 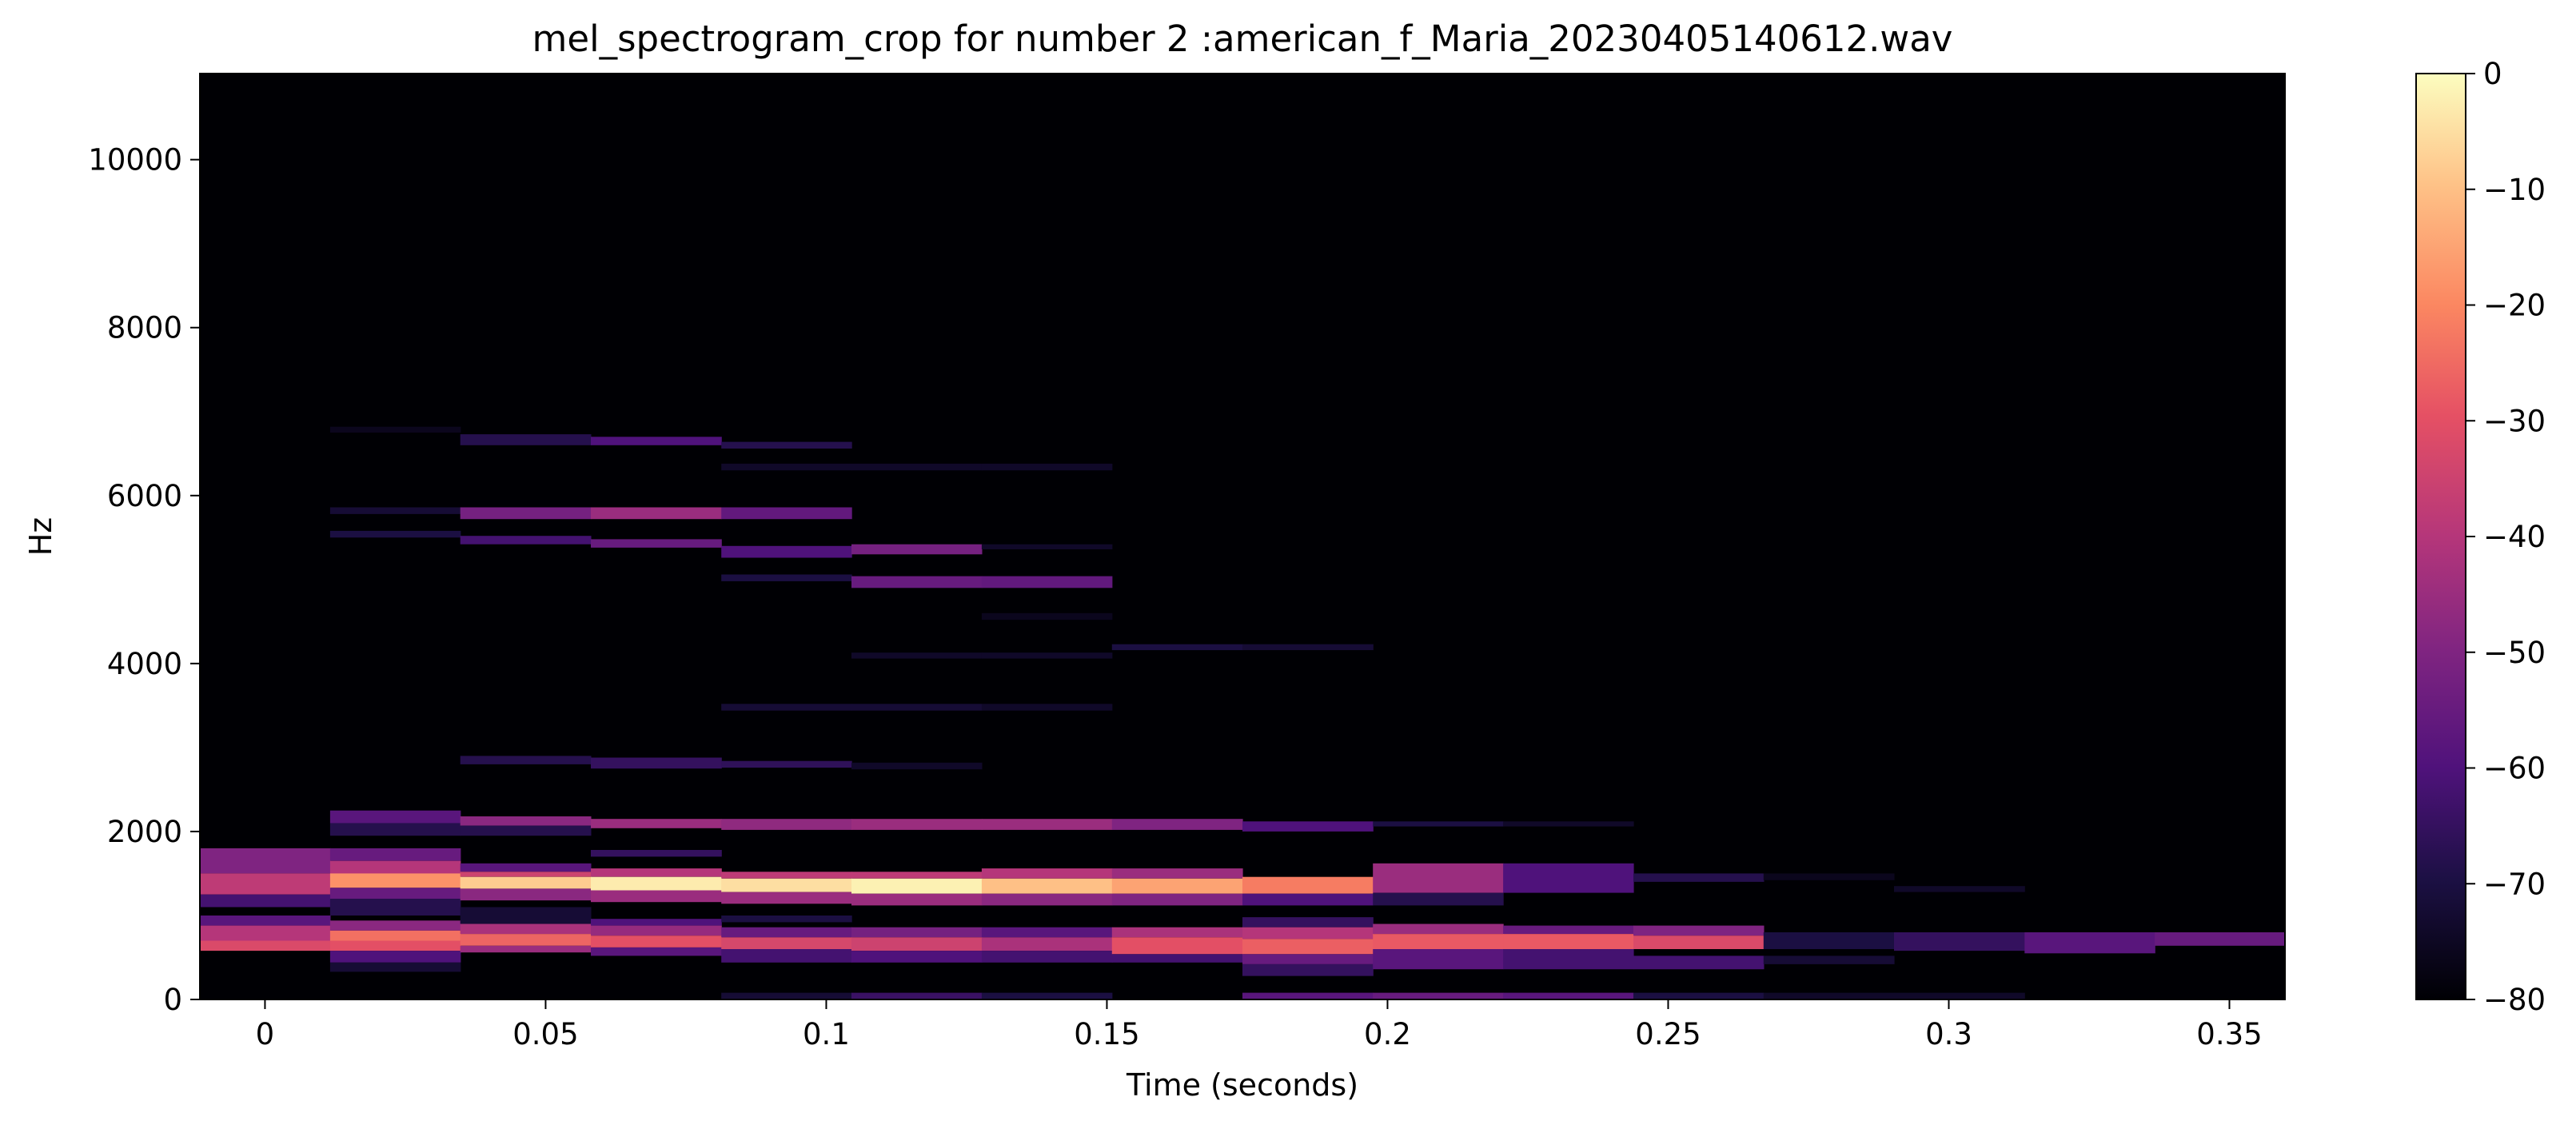 What do you see at coordinates (135, 160) in the screenshot?
I see `y-tick-label: 10000` at bounding box center [135, 160].